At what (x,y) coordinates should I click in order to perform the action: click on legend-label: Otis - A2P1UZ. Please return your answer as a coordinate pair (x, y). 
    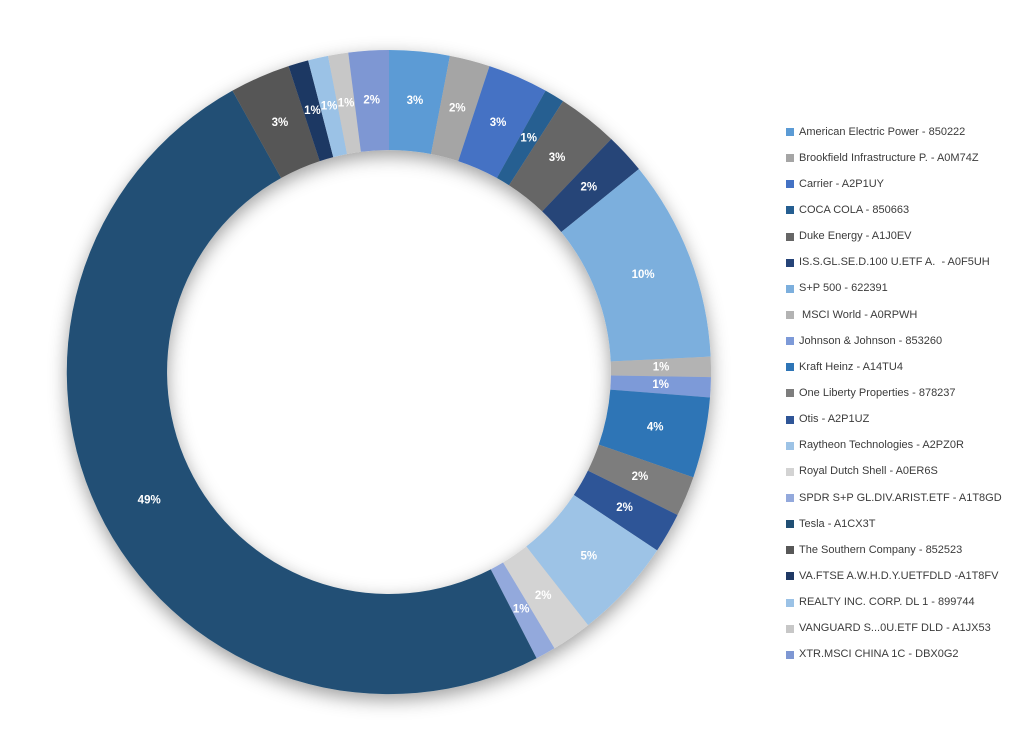
    Looking at the image, I should click on (834, 419).